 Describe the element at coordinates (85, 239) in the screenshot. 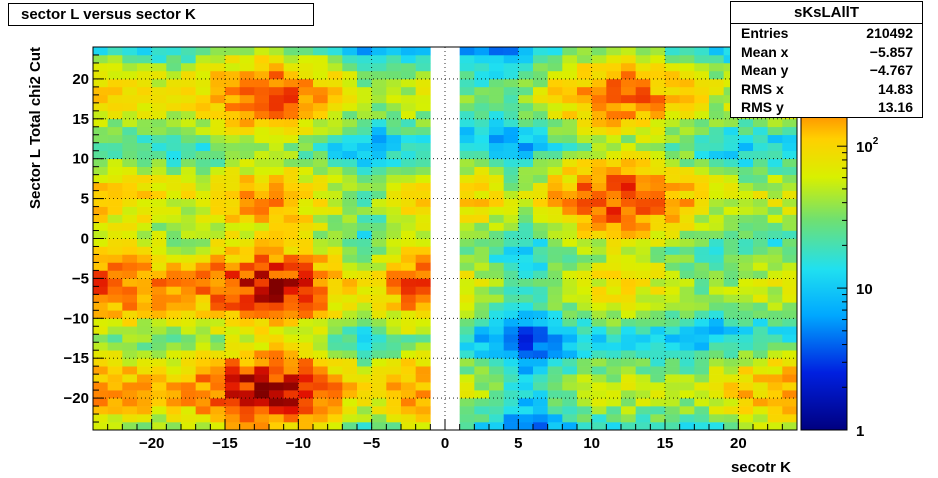

I see `y-tick-label: 0` at that location.